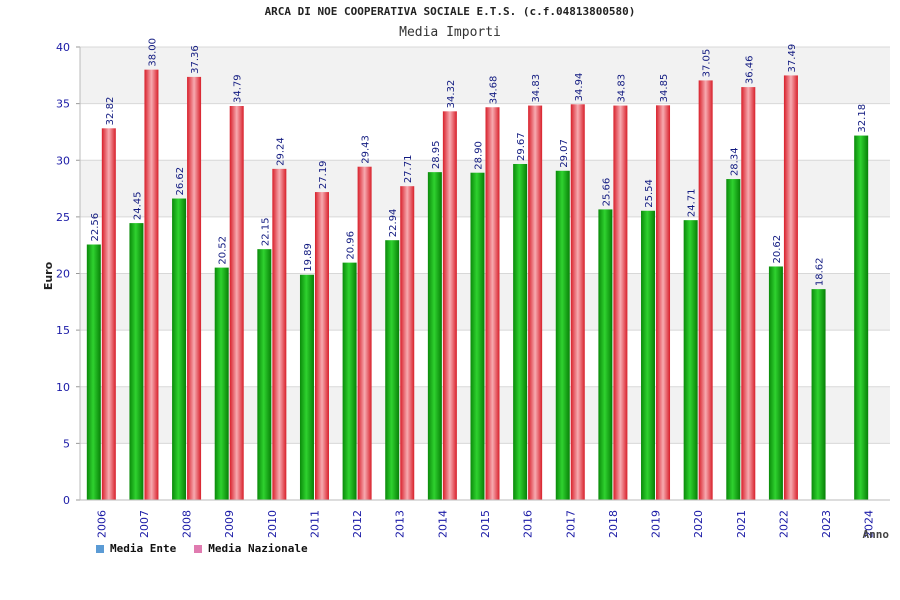 The image size is (900, 600). Describe the element at coordinates (63, 274) in the screenshot. I see `y-tick-label: 20` at that location.